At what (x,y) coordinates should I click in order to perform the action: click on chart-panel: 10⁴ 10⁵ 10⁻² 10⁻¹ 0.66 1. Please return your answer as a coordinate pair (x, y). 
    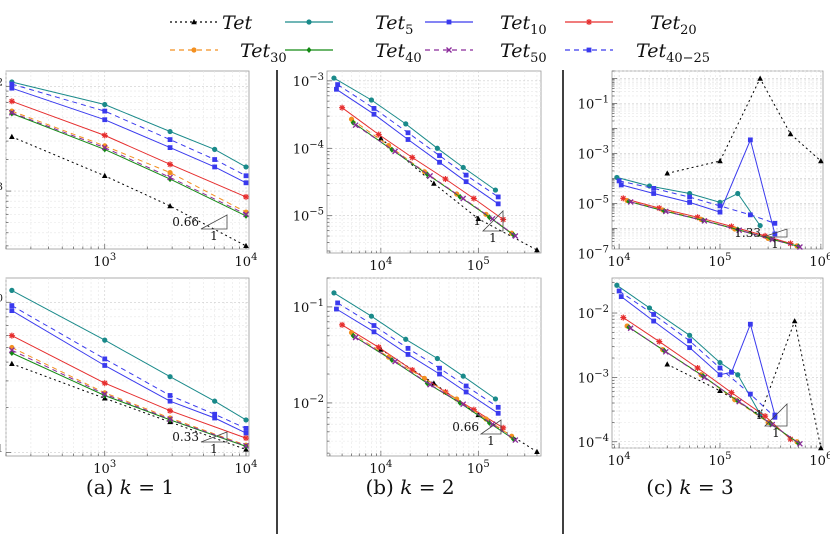
    Looking at the image, I should click on (417, 377).